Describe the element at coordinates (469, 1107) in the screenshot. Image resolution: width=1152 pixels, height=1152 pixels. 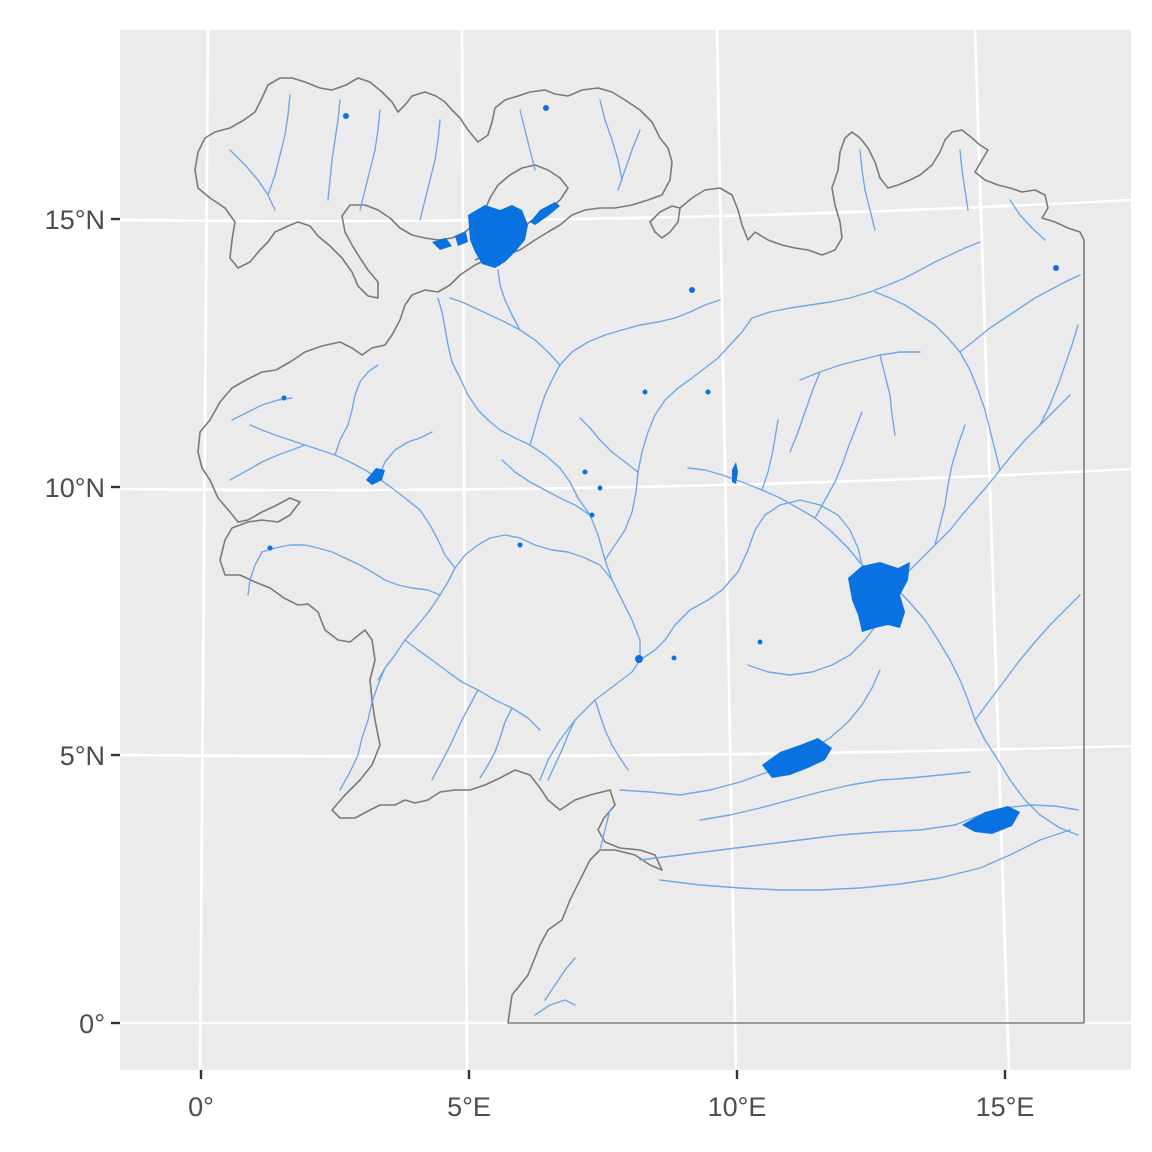
I see `x-tick-label: 5°E` at that location.